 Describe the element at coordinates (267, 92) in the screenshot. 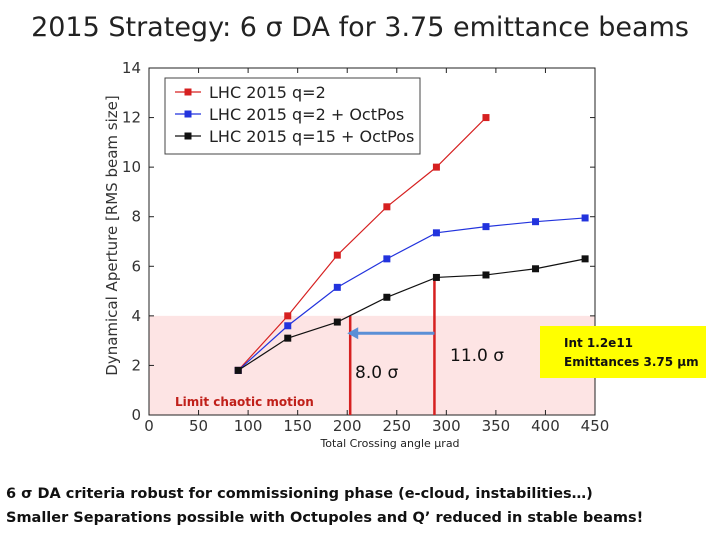

I see `legend-label: LHC 2015 q=2` at that location.